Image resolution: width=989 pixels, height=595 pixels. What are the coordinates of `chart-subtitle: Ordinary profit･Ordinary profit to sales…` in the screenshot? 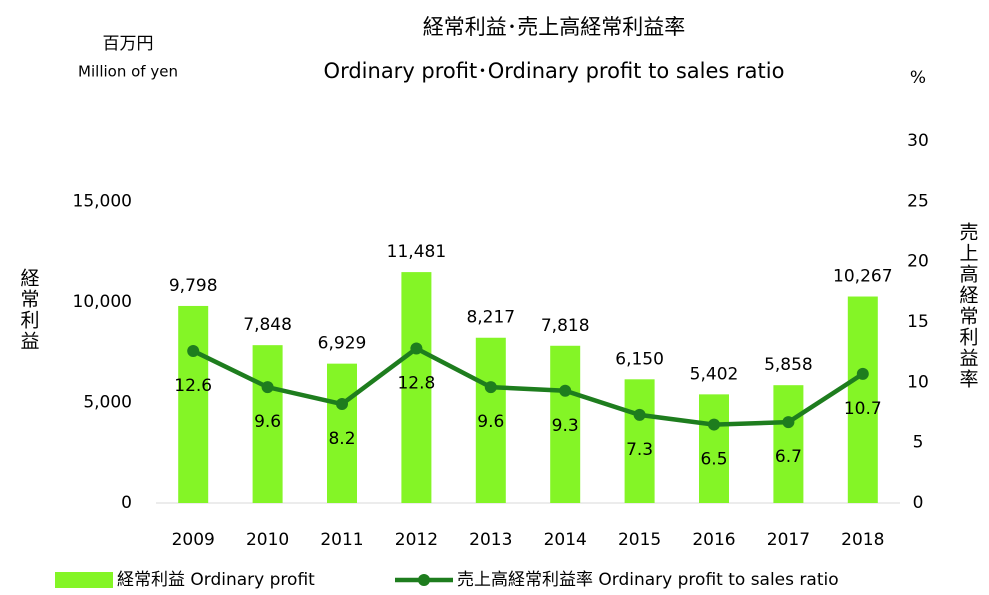 It's located at (554, 71).